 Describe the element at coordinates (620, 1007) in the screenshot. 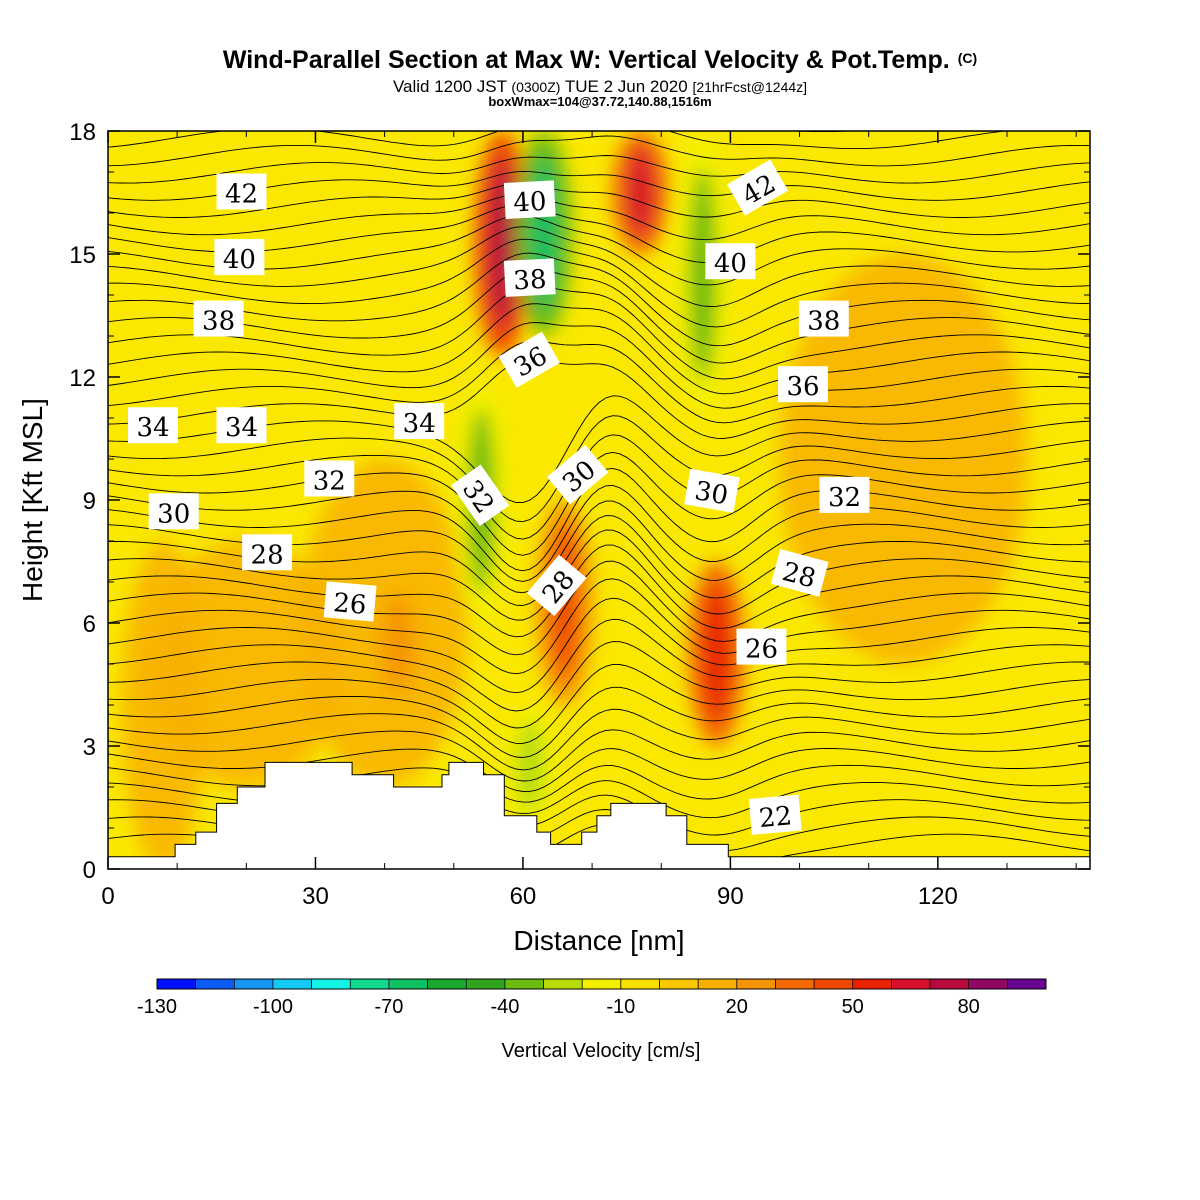

I see `colorbar-tick-label: -10` at that location.